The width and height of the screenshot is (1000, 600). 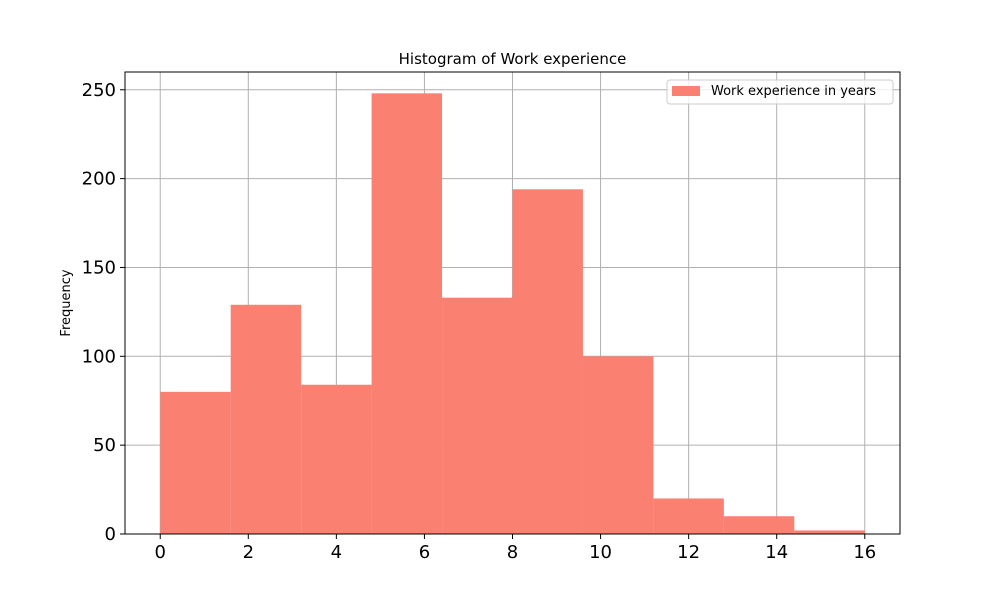 I want to click on y-tick-label: 100, so click(x=99, y=356).